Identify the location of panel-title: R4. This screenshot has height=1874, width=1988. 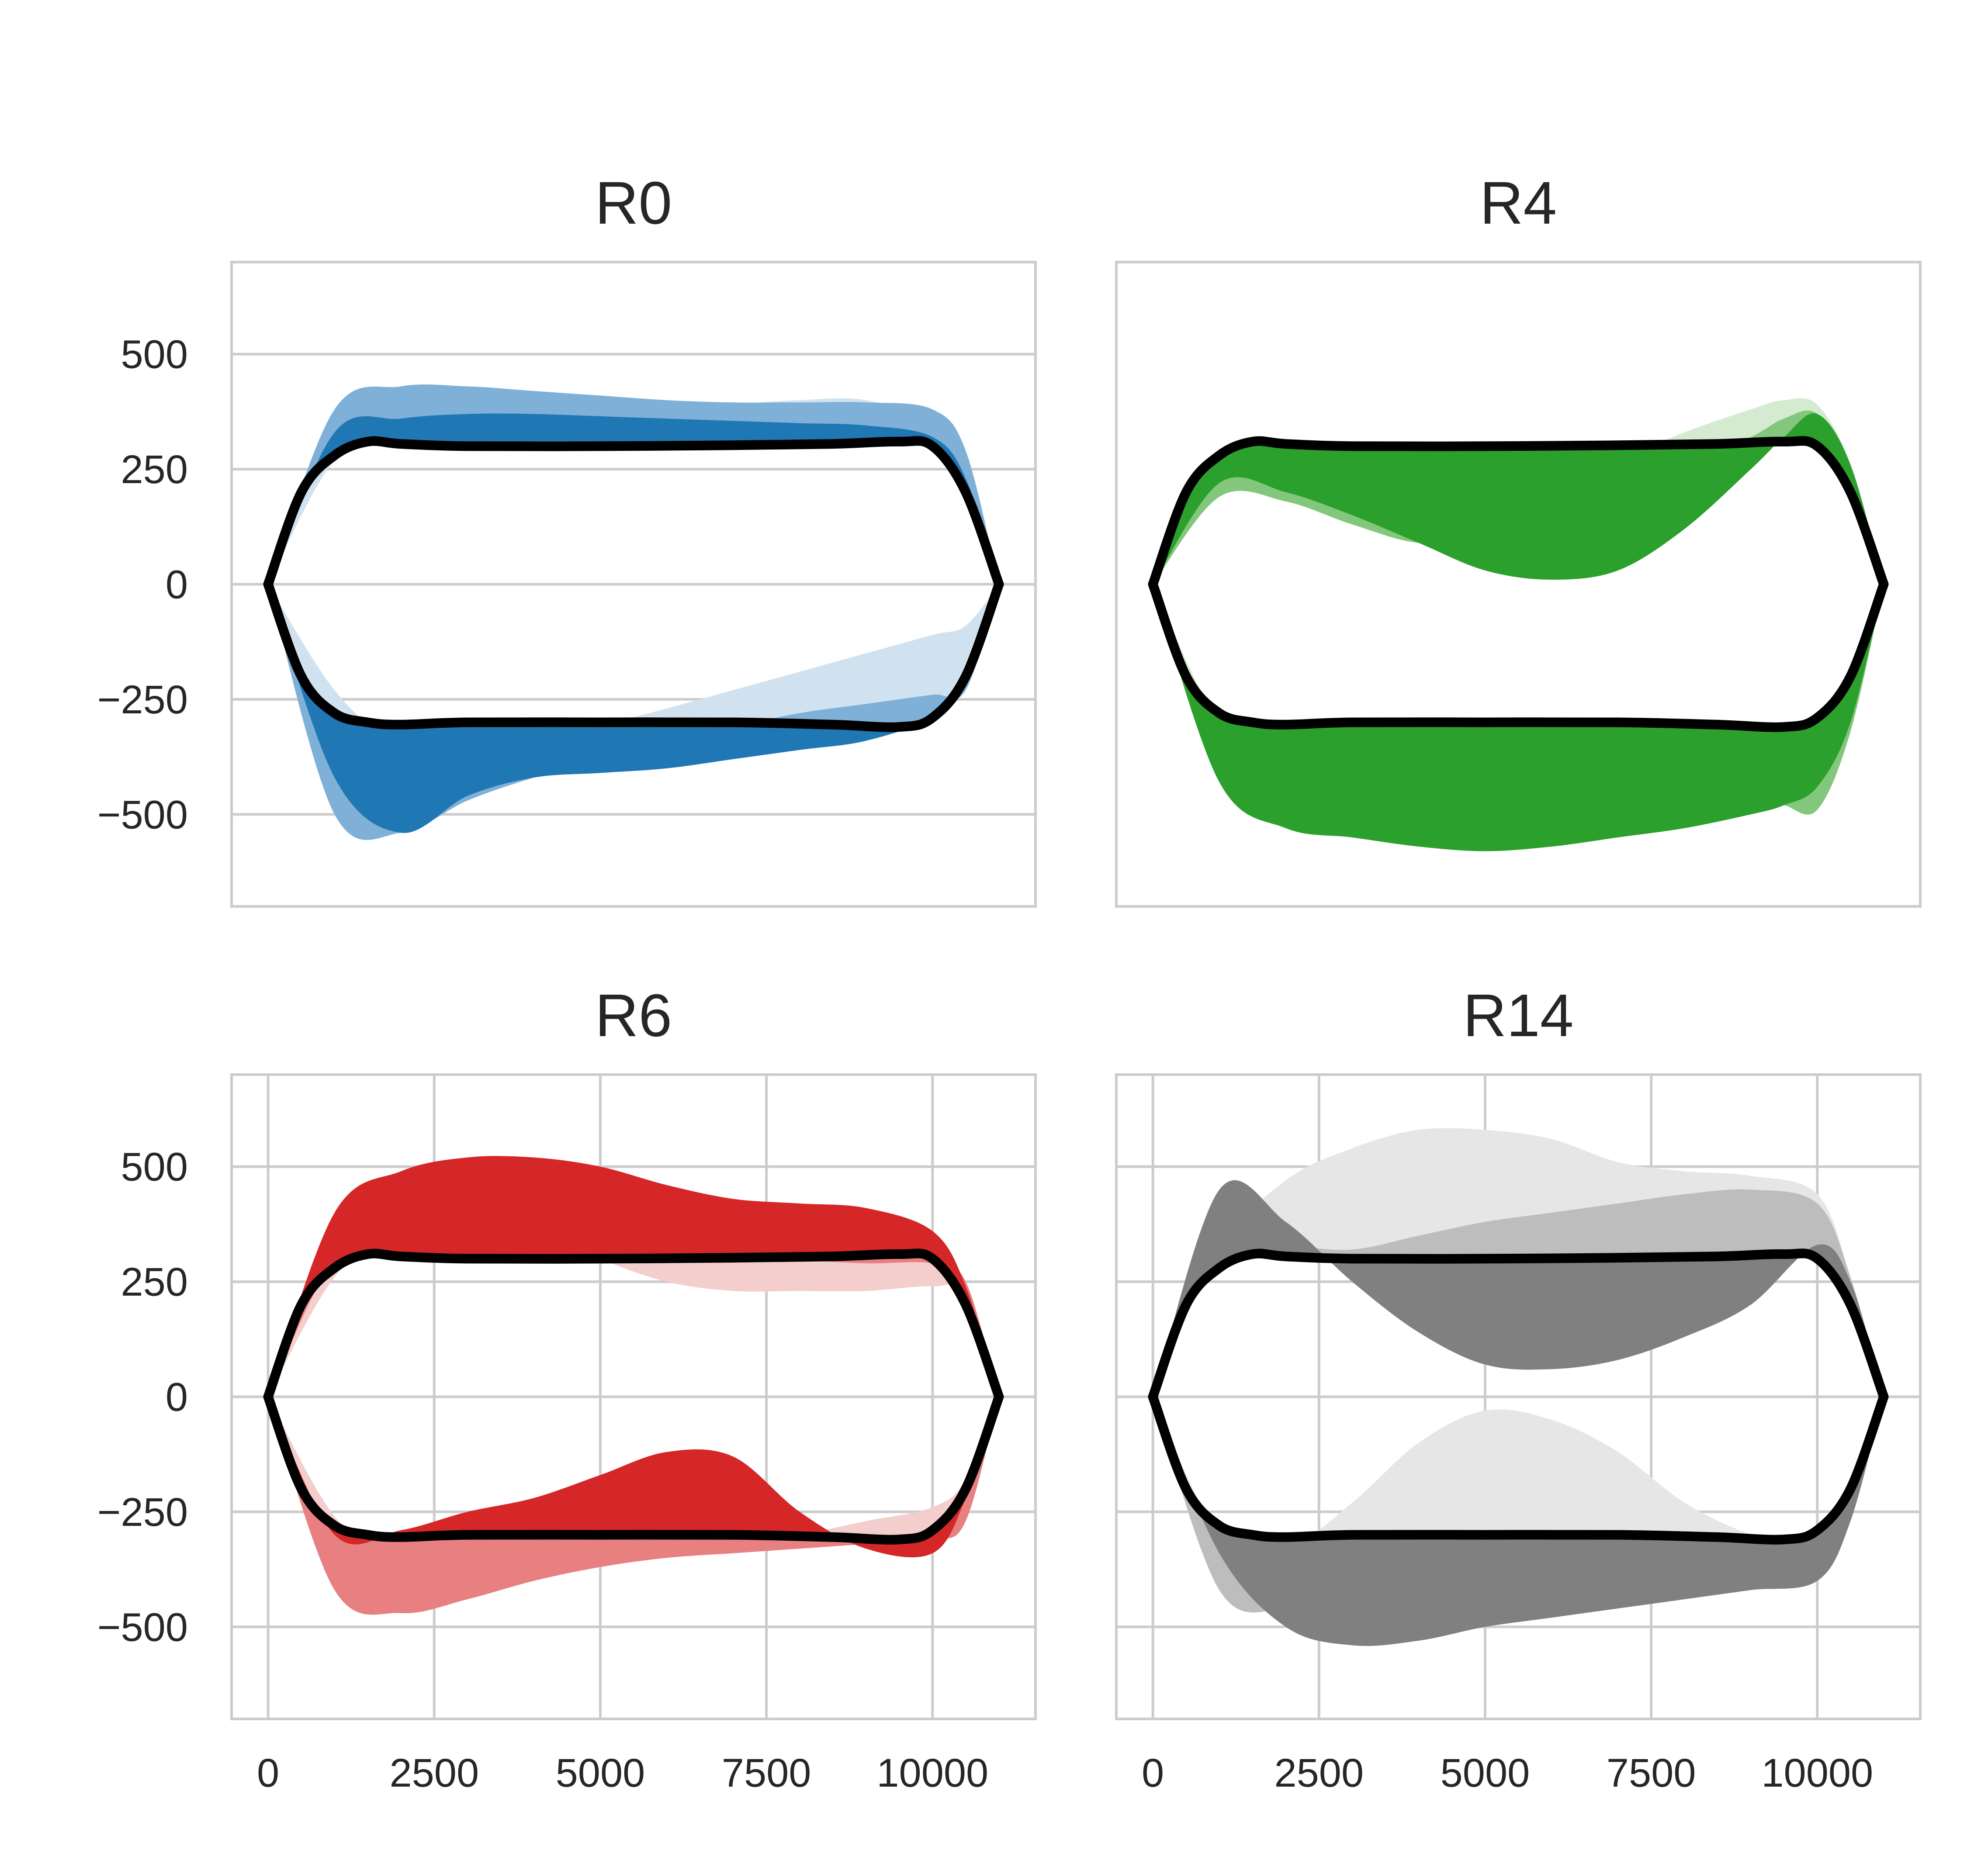
(1518, 203).